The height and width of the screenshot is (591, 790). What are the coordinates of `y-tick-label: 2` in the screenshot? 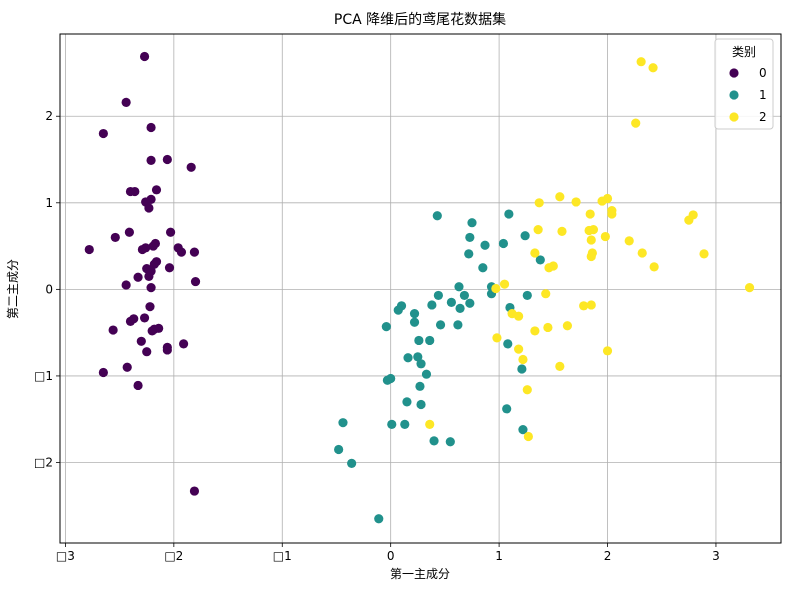 It's located at (49, 116).